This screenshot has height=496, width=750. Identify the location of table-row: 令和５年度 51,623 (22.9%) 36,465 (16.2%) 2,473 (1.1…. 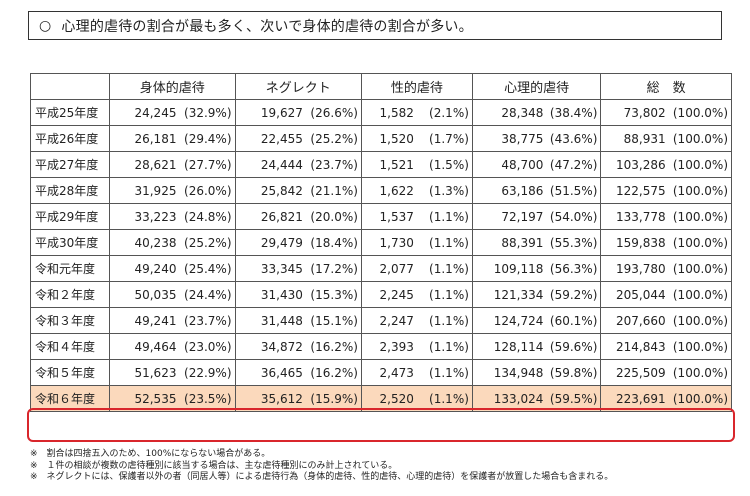
(380, 372).